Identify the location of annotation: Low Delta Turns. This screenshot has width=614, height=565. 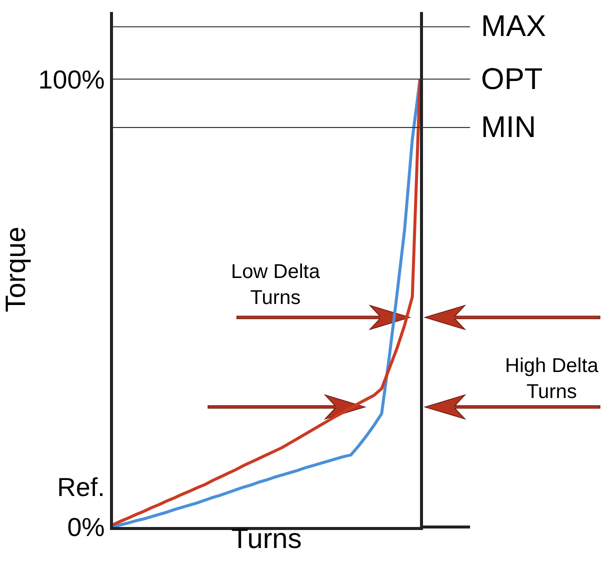
(276, 285).